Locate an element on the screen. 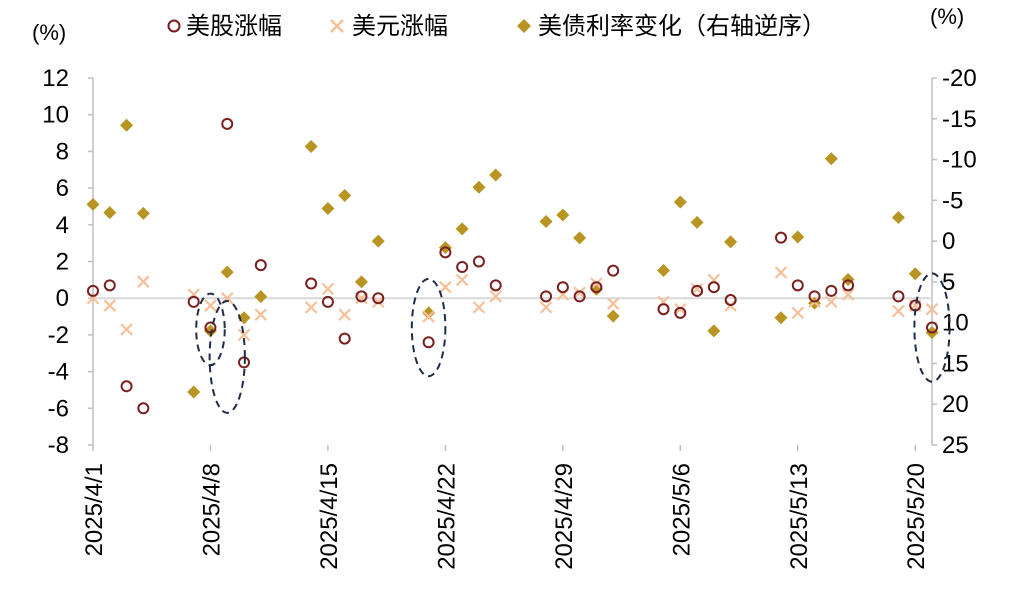  x-tick-label: 2025/4/1 is located at coordinates (94, 509).